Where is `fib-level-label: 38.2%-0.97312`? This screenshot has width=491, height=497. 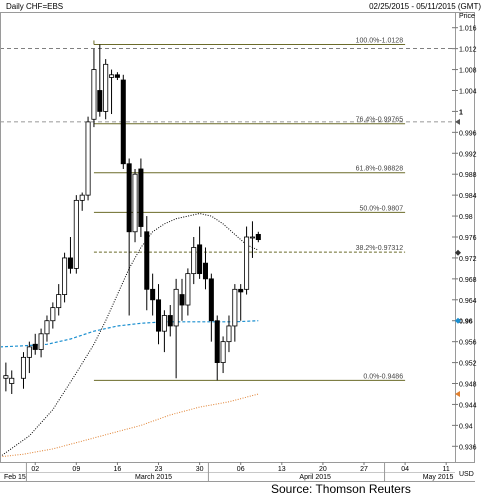
fib-level-label: 38.2%-0.97312 is located at coordinates (380, 248).